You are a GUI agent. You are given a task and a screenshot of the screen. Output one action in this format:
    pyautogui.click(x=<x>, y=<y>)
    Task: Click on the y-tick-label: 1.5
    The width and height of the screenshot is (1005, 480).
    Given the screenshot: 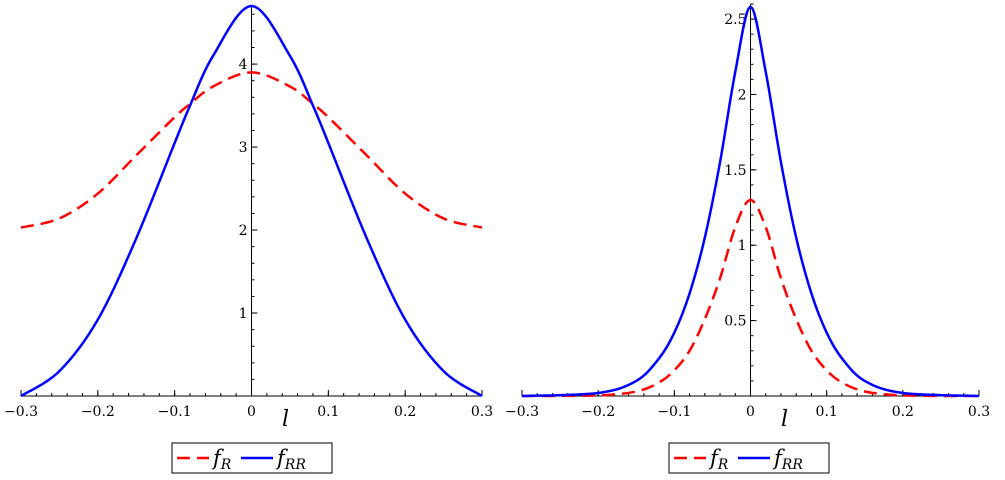 What is the action you would take?
    pyautogui.click(x=735, y=171)
    